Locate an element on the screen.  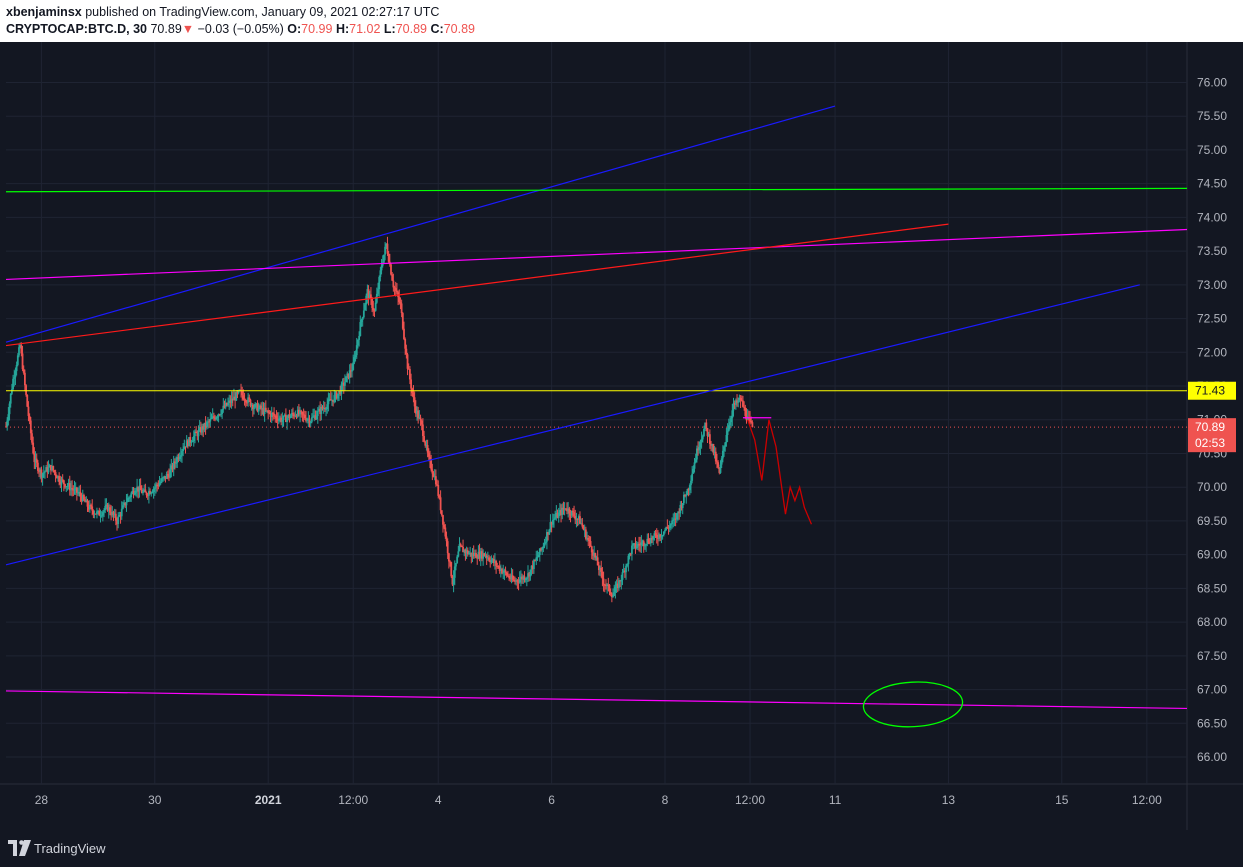
price-tick-label: 75.50 is located at coordinates (1212, 116).